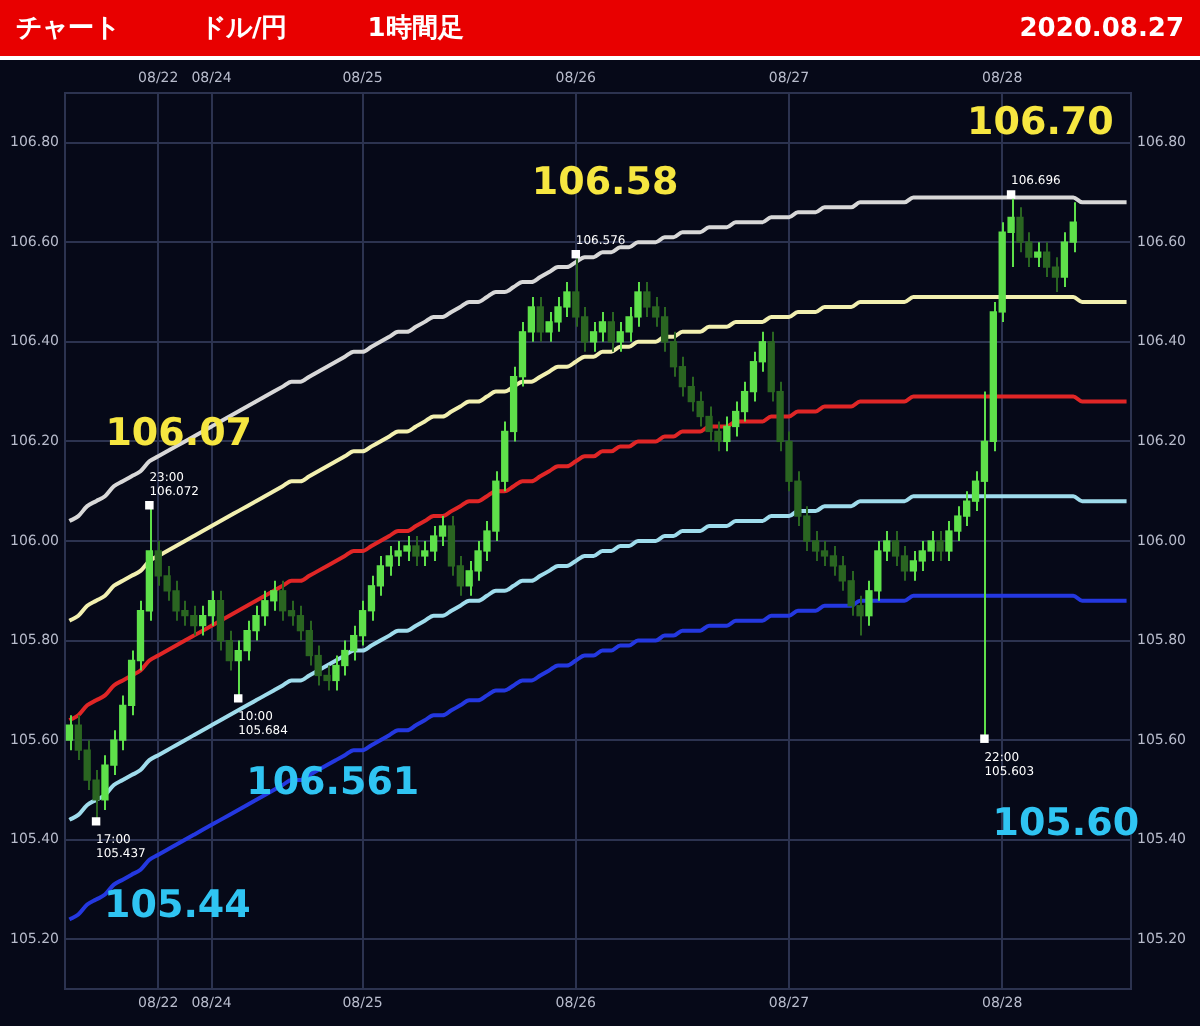 The width and height of the screenshot is (1200, 1026). Describe the element at coordinates (244, 29) in the screenshot. I see `chart-subtitle: ドル/円` at that location.